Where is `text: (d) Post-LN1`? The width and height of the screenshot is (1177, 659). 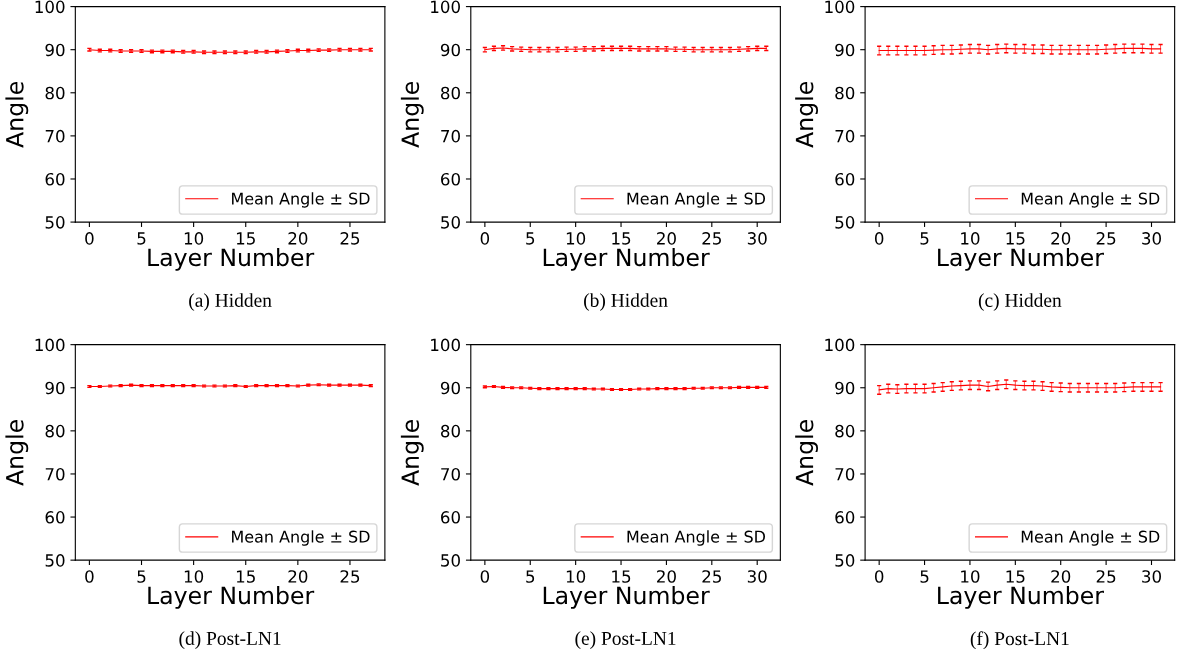
text: (d) Post-LN1 is located at coordinates (230, 640).